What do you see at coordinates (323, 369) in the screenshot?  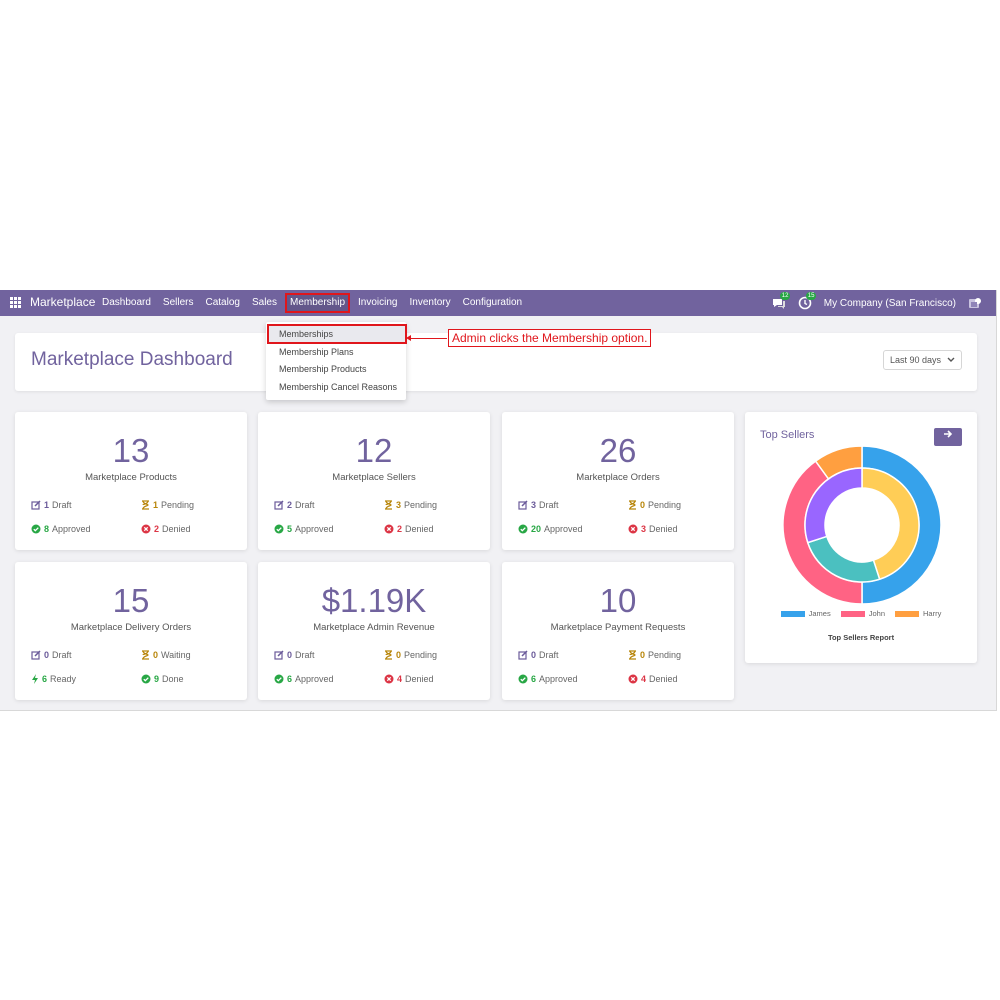 I see `dropdown-item-membership-products: Membership Products` at bounding box center [323, 369].